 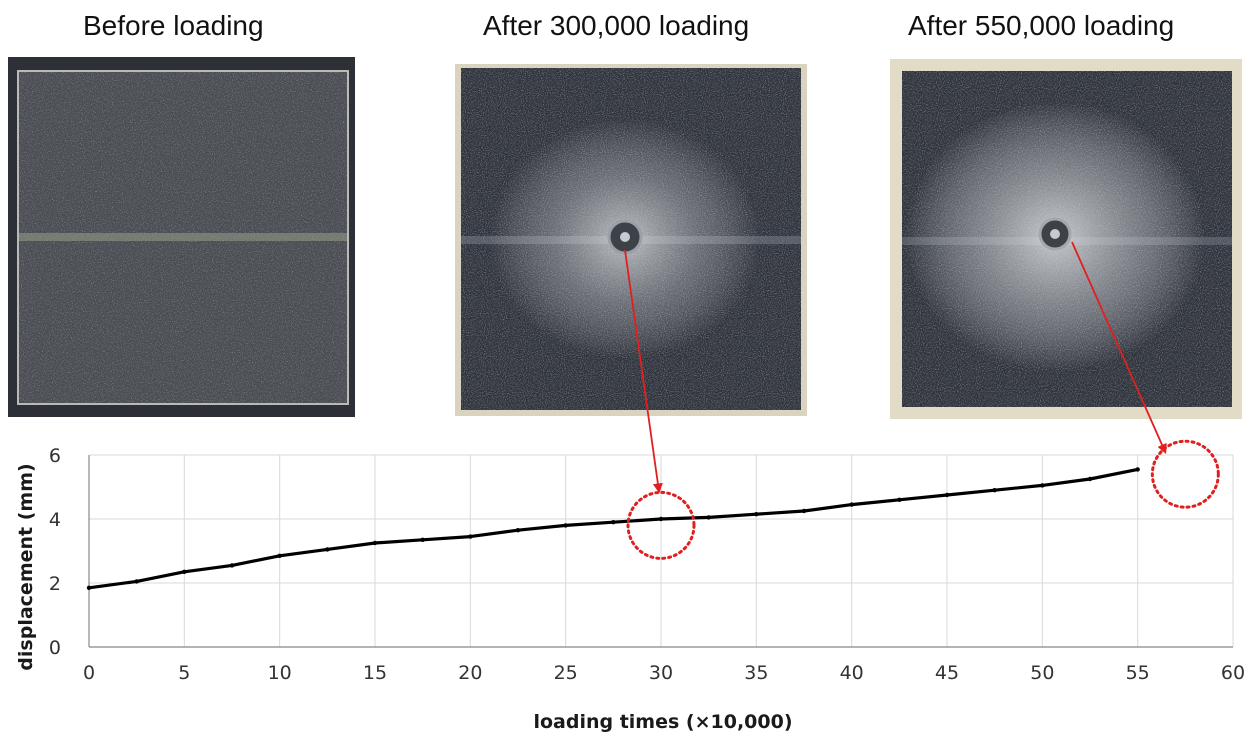 I want to click on panel-title-before: Before loading, so click(x=173, y=25).